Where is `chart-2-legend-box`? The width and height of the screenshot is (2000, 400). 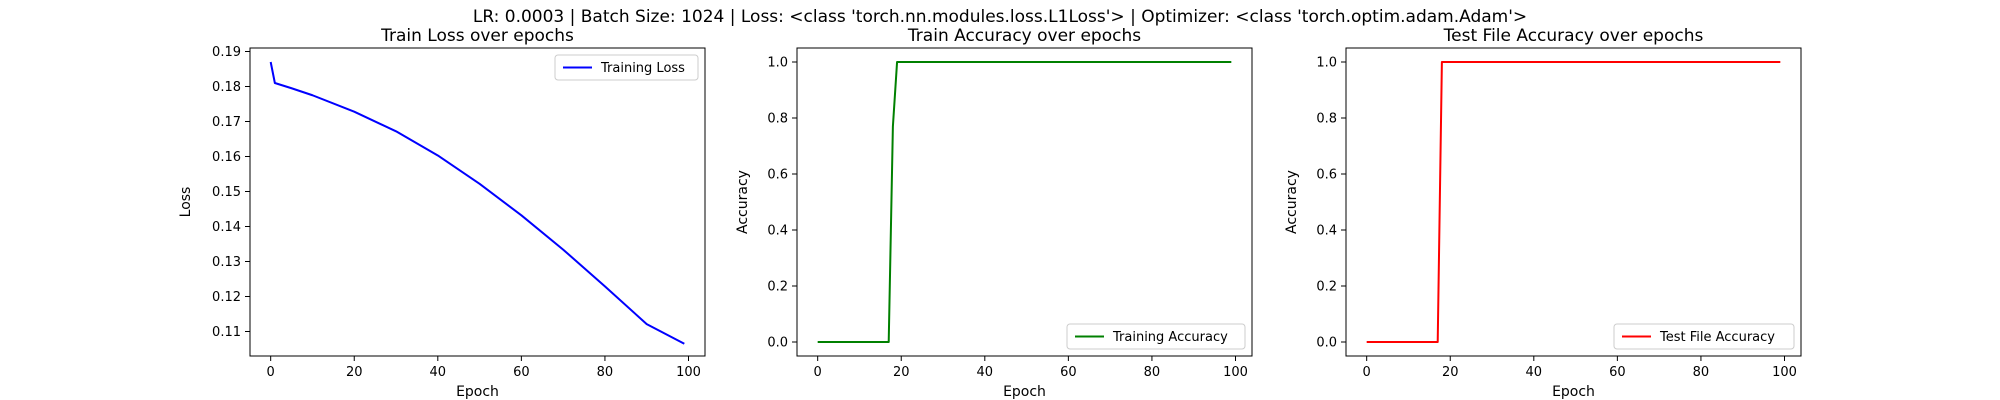
chart-2-legend-box is located at coordinates (1156, 336).